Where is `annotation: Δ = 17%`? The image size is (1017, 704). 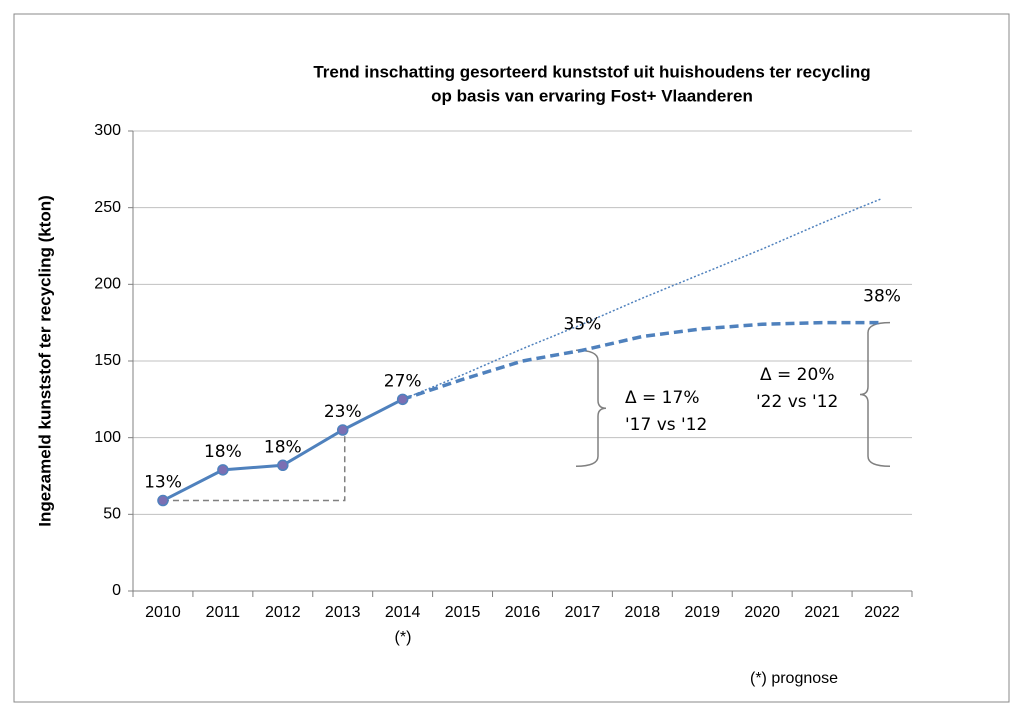 annotation: Δ = 17% is located at coordinates (662, 398).